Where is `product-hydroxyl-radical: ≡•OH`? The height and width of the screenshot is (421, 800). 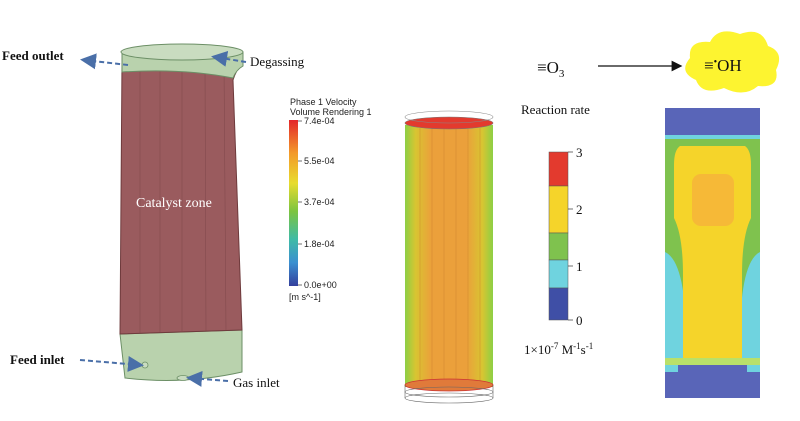 product-hydroxyl-radical: ≡•OH is located at coordinates (723, 65).